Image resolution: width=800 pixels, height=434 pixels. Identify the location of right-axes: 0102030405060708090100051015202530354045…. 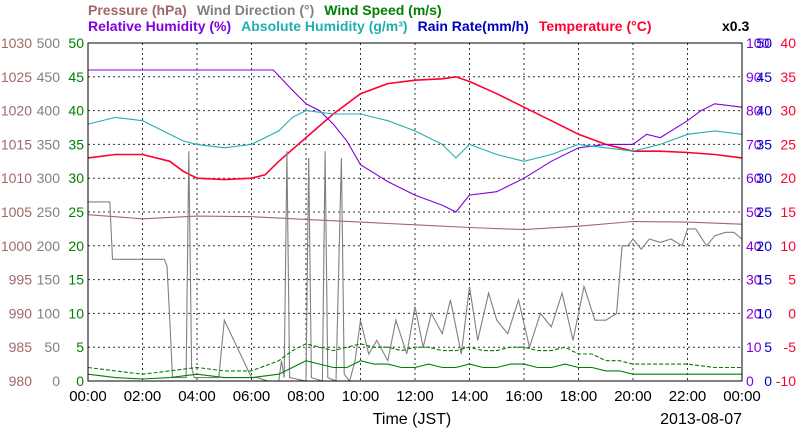
(771, 212).